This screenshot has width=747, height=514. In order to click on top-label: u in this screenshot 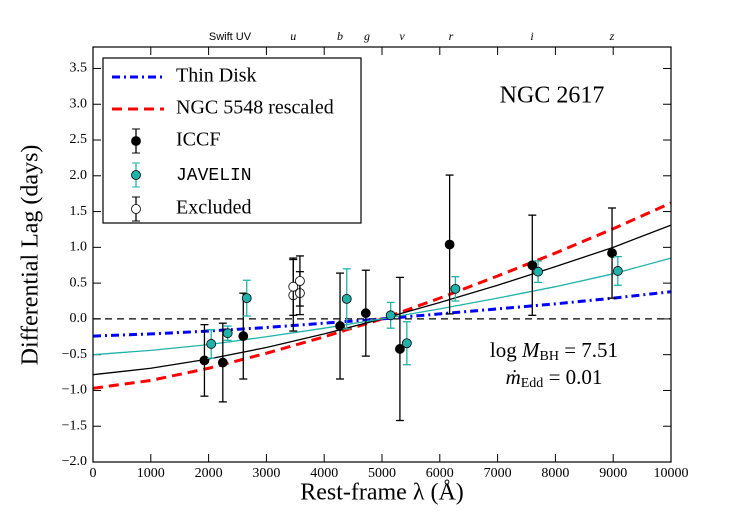, I will do `click(293, 36)`.